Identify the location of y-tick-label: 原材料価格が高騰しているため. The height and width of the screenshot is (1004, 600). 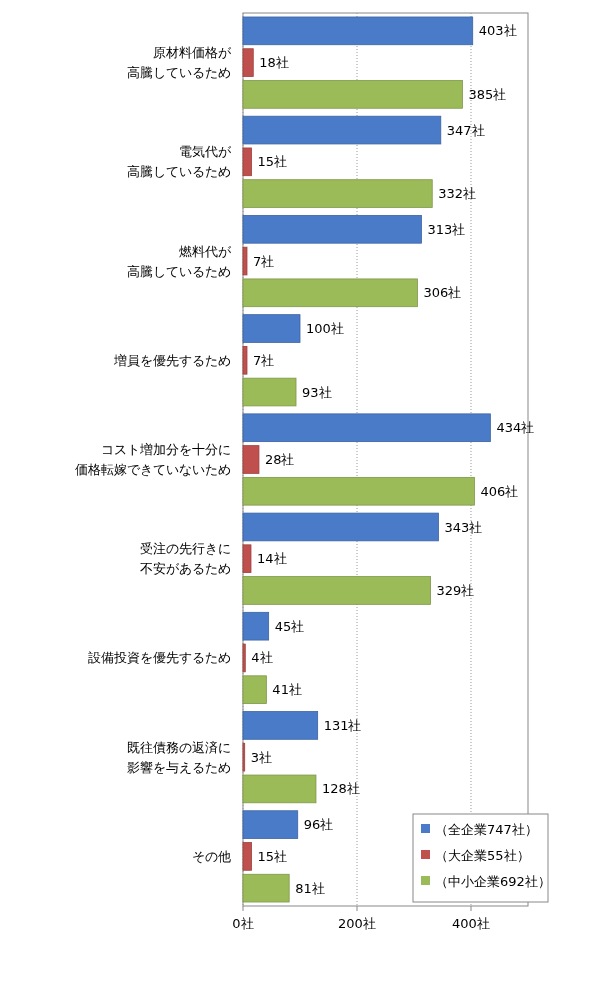
(179, 63).